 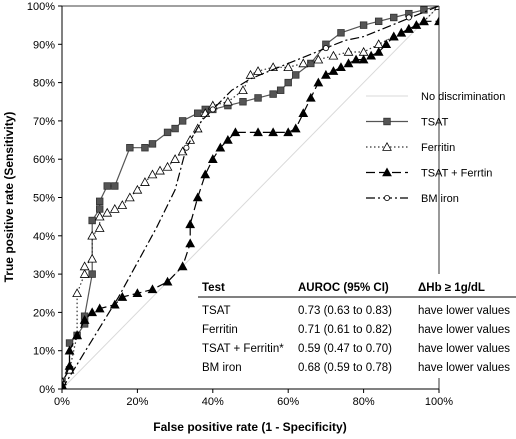 I want to click on x-tick-label: 100%, so click(x=439, y=402).